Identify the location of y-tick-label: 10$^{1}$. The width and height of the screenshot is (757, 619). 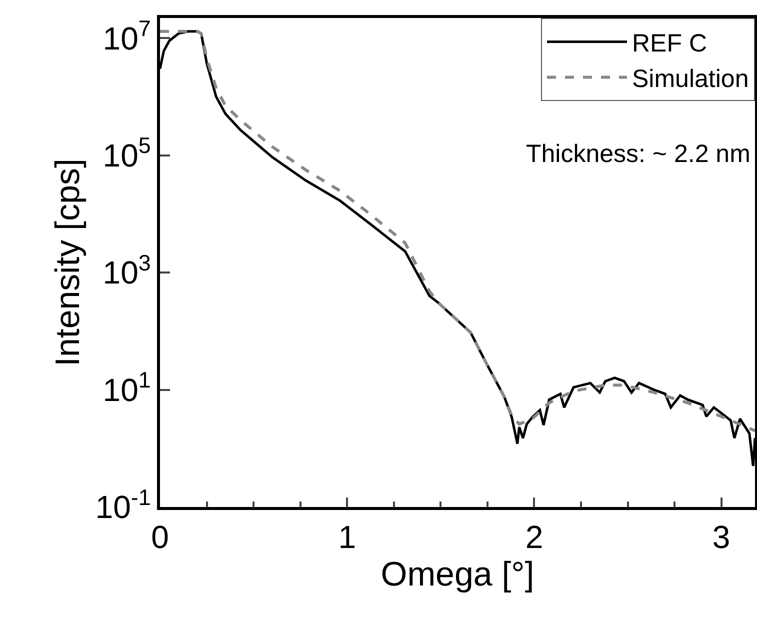
(126, 388).